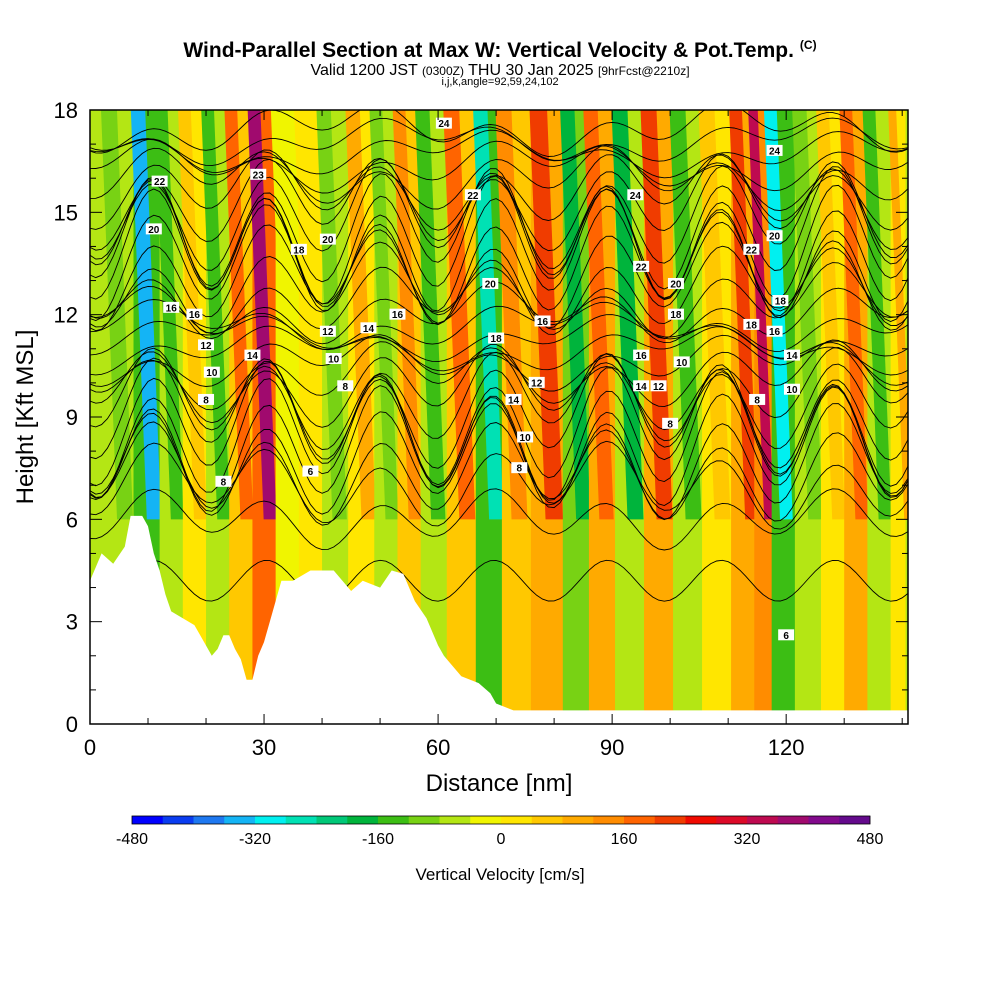 This screenshot has height=1000, width=1000. Describe the element at coordinates (132, 839) in the screenshot. I see `colorbar-tick-label: -480` at that location.